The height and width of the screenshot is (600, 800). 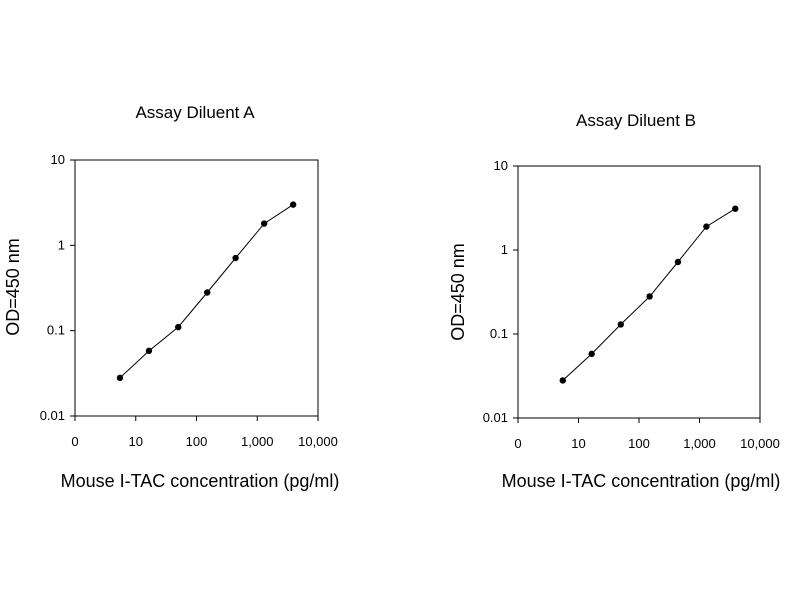 I want to click on chart-title: Assay Diluent B, so click(x=636, y=120).